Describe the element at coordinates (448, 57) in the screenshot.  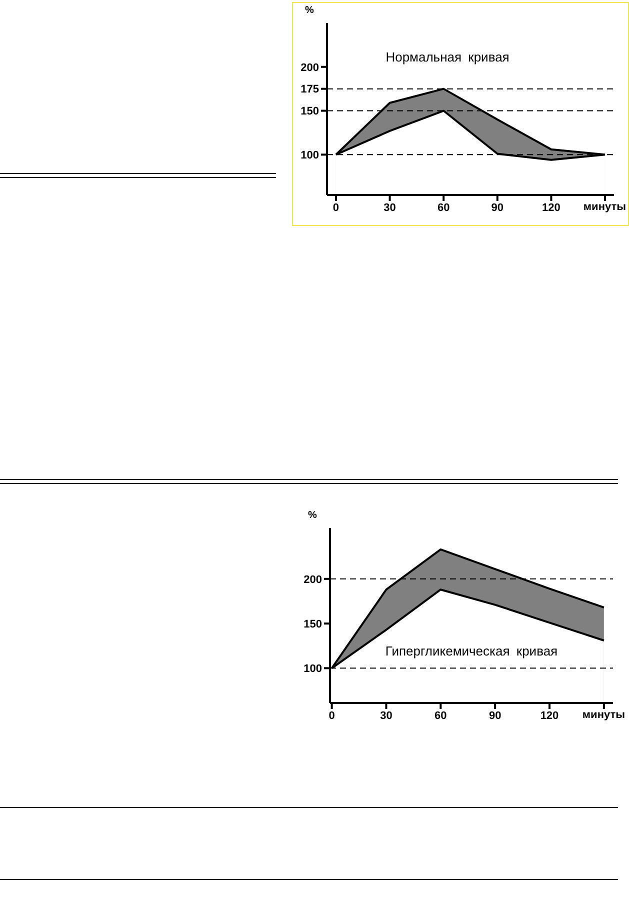
I see `text: Нормальная кривая` at that location.